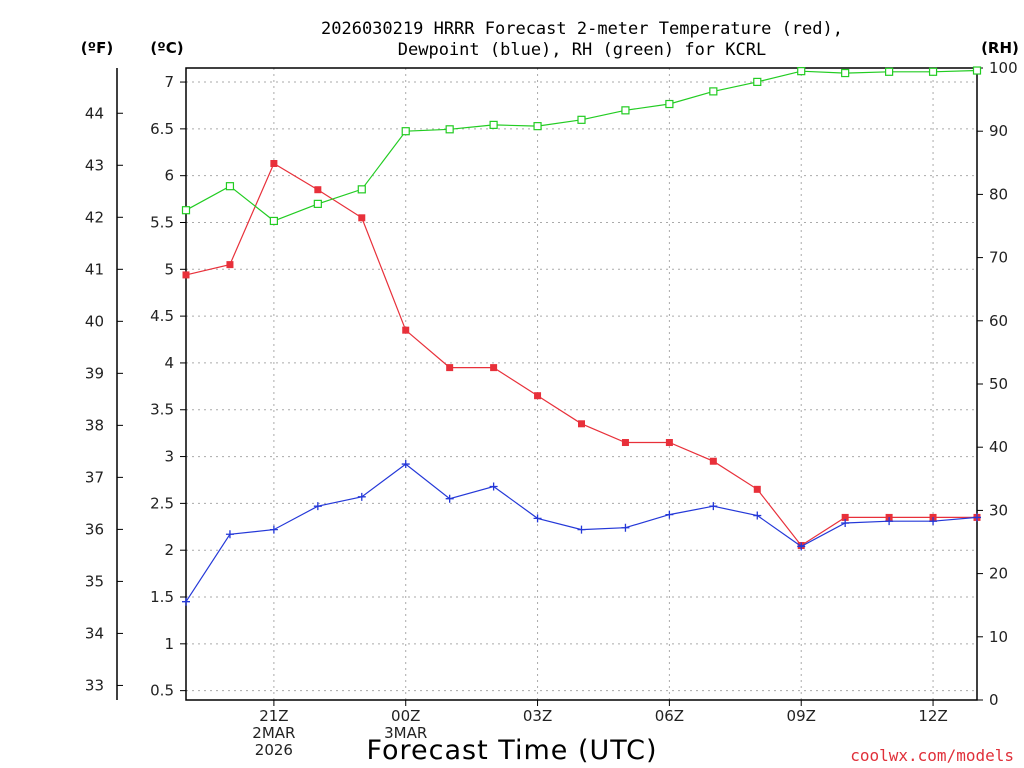 This screenshot has height=768, width=1024. I want to click on fahrenheit-tick-label: 41, so click(94, 269).